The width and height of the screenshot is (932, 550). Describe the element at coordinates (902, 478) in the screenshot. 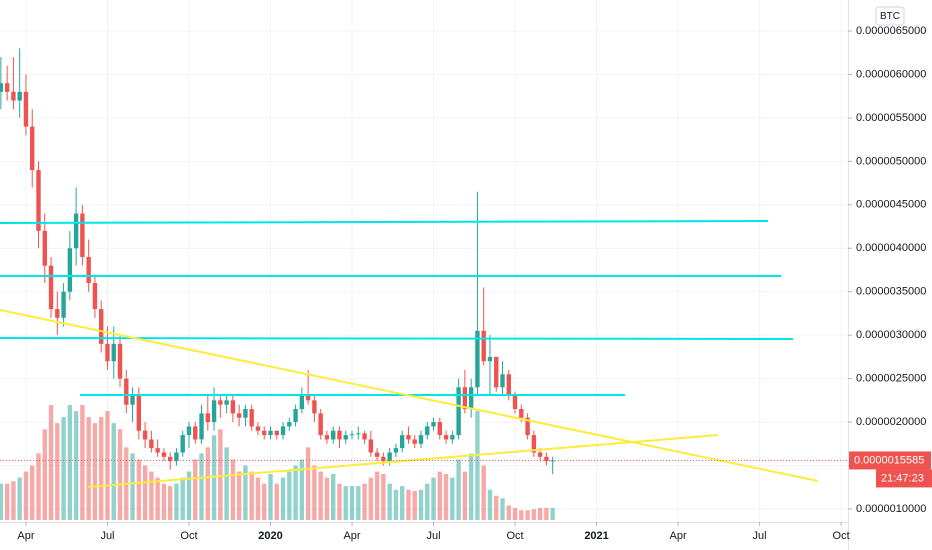

I see `countdown-label: 21:47:23` at that location.